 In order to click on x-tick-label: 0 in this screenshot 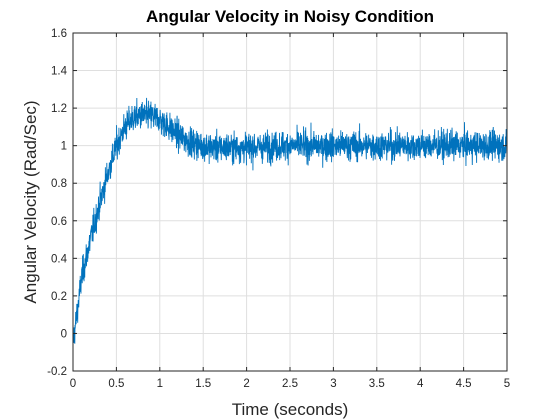, I will do `click(73, 384)`.